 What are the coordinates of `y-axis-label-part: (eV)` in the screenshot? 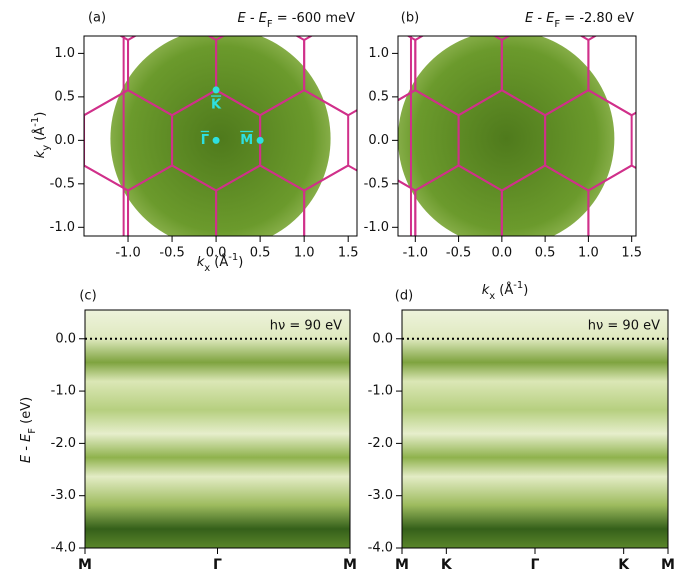 It's located at (26, 412).